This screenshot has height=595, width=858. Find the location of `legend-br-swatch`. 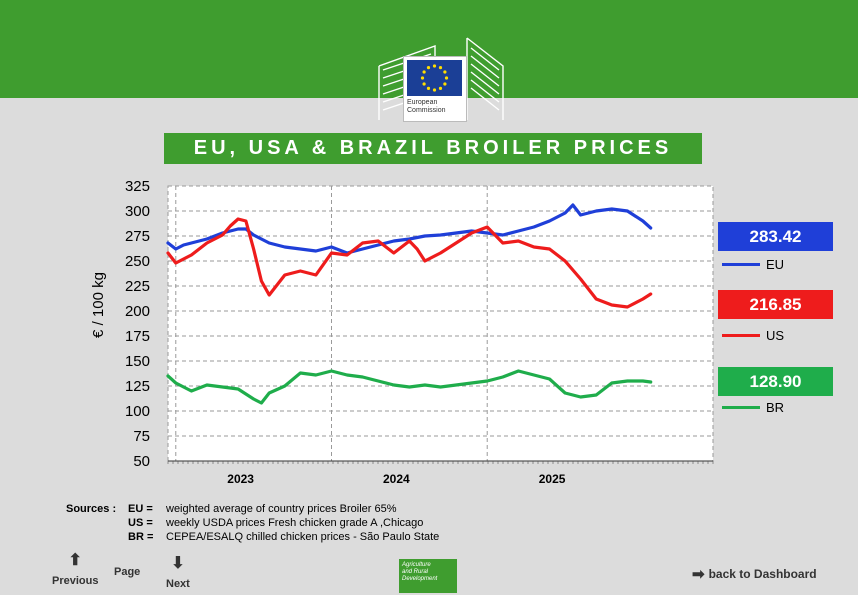

legend-br-swatch is located at coordinates (741, 407).